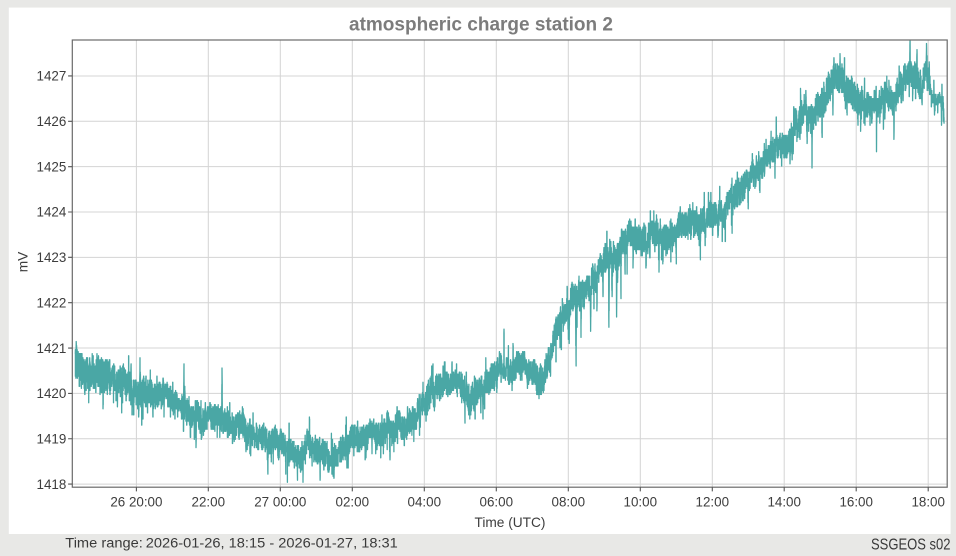 The width and height of the screenshot is (956, 556). I want to click on svg-text: 02:00, so click(353, 502).